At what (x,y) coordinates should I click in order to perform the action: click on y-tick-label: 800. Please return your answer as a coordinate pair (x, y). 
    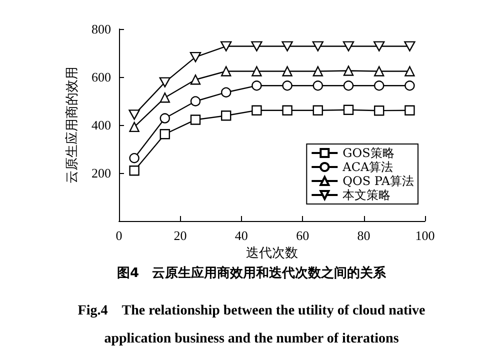
    Looking at the image, I should click on (101, 29).